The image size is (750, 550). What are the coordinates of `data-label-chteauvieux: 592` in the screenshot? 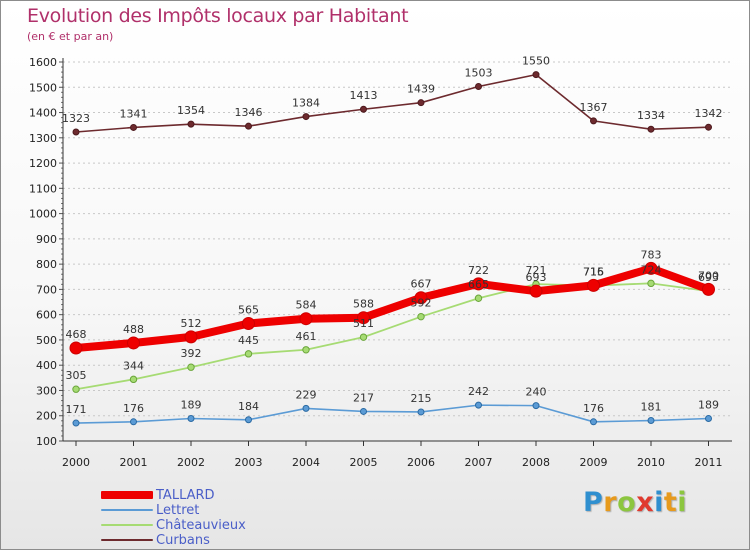 It's located at (421, 303).